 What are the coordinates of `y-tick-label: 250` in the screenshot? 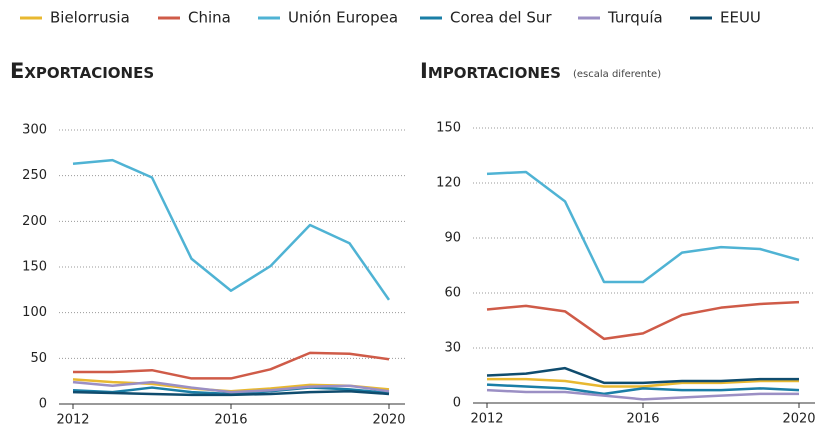 It's located at (34, 175).